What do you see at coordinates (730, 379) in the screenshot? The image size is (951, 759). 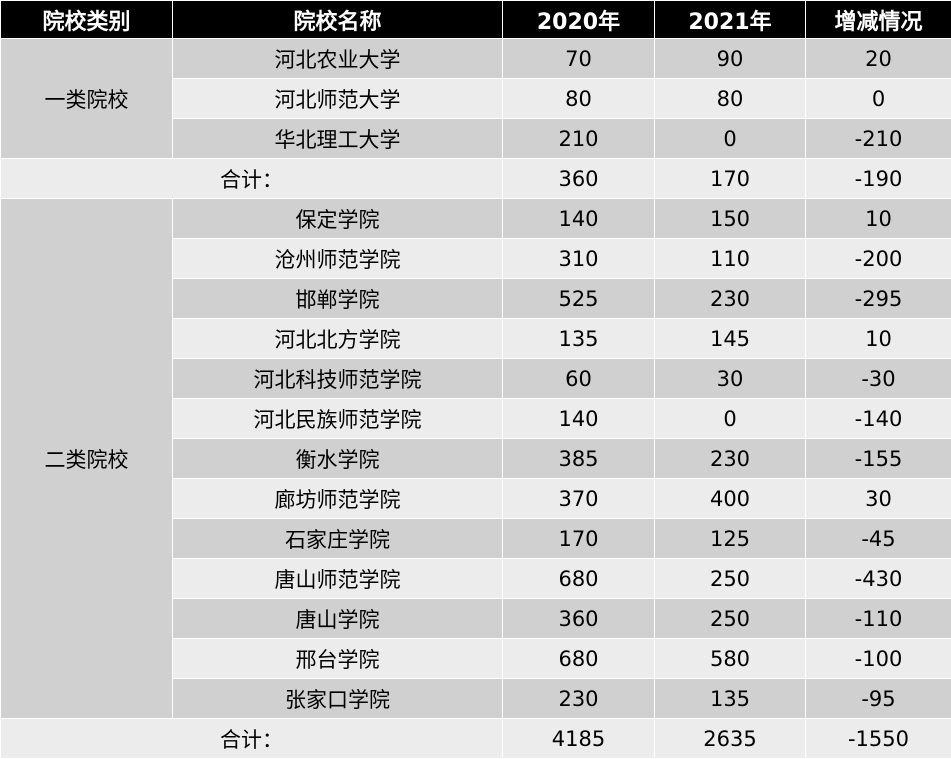 I see `value-2021-cell: 30` at bounding box center [730, 379].